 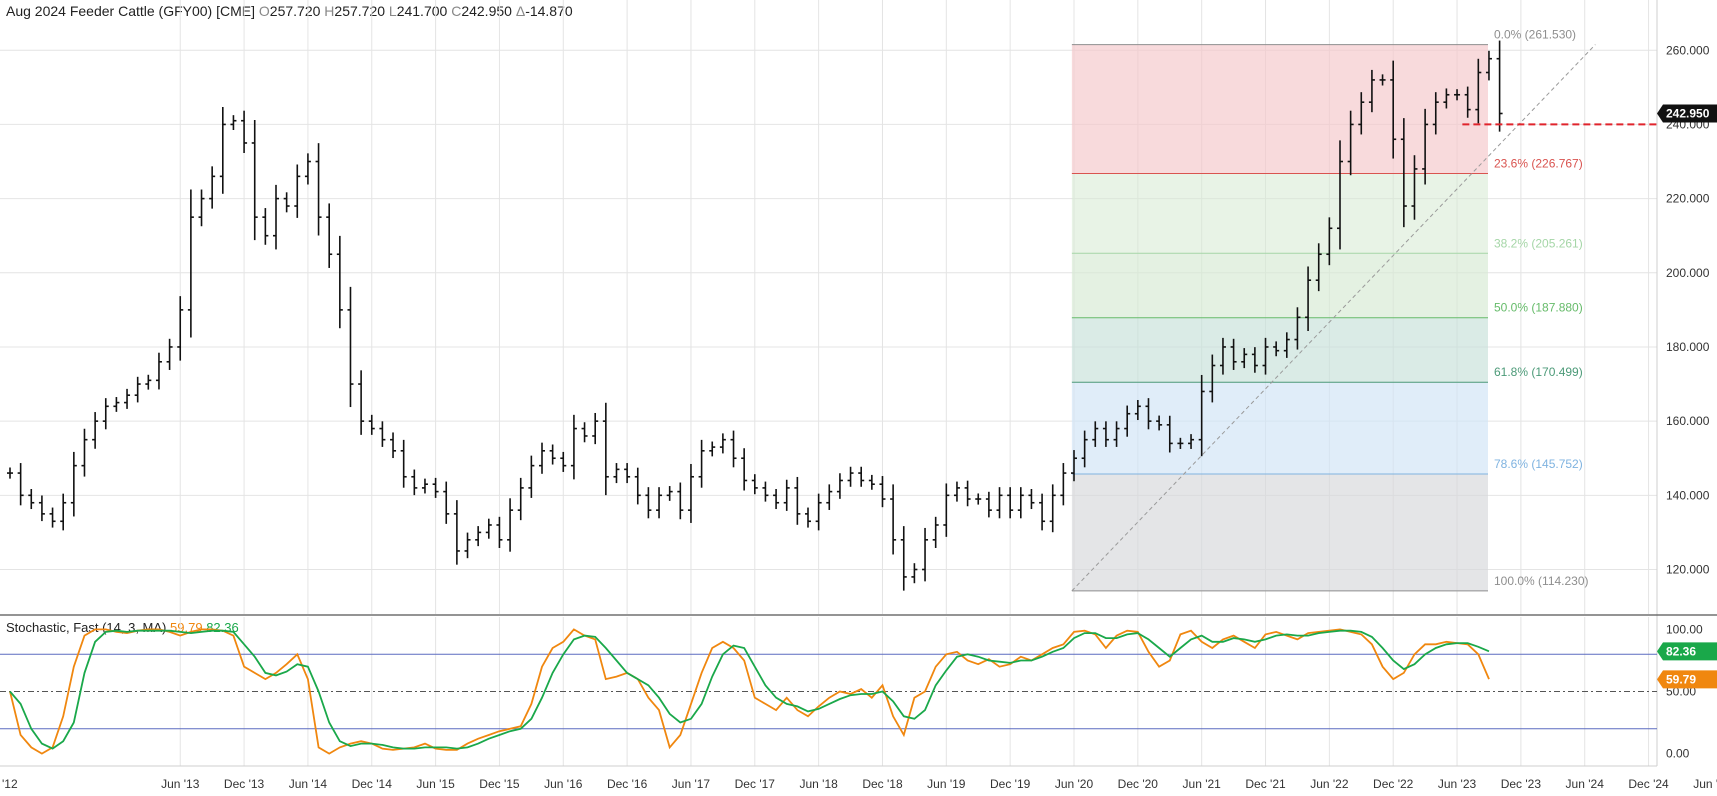 What do you see at coordinates (180, 784) in the screenshot?
I see `time-tick-label: Jun '13` at bounding box center [180, 784].